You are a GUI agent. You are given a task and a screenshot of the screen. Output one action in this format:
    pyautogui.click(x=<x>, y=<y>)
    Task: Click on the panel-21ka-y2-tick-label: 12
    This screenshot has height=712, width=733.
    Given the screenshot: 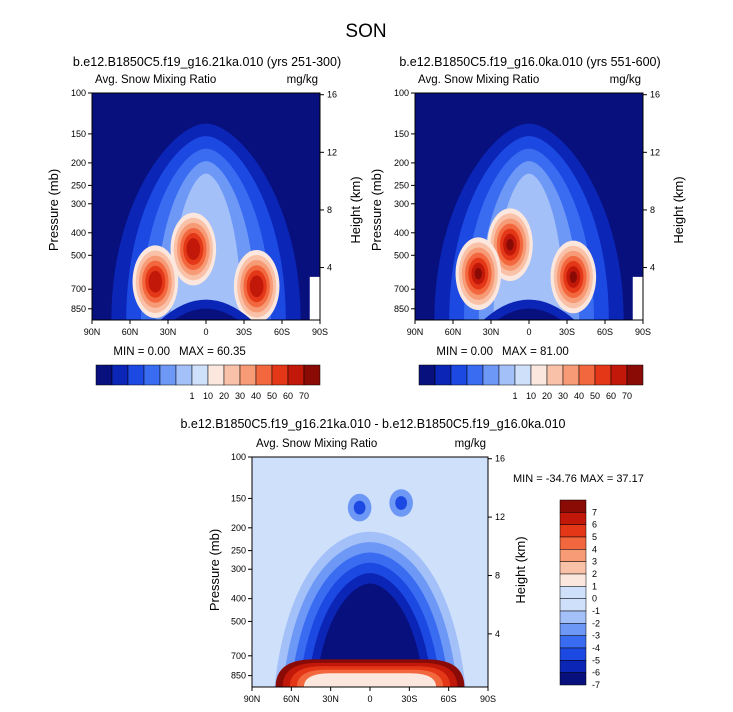 What is the action you would take?
    pyautogui.click(x=332, y=152)
    